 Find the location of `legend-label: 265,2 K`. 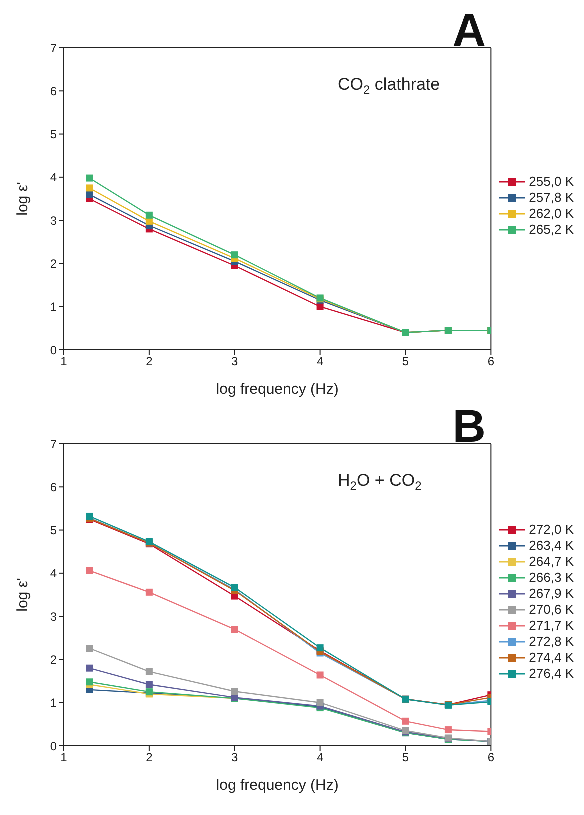

legend-label: 265,2 K is located at coordinates (551, 230).